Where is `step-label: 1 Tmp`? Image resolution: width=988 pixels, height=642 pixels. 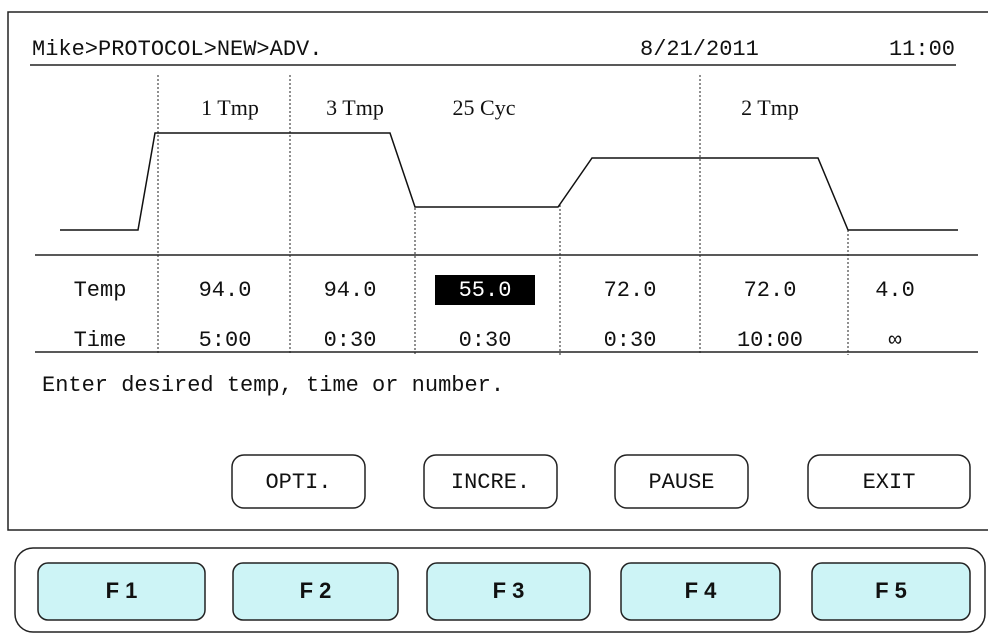 step-label: 1 Tmp is located at coordinates (230, 107).